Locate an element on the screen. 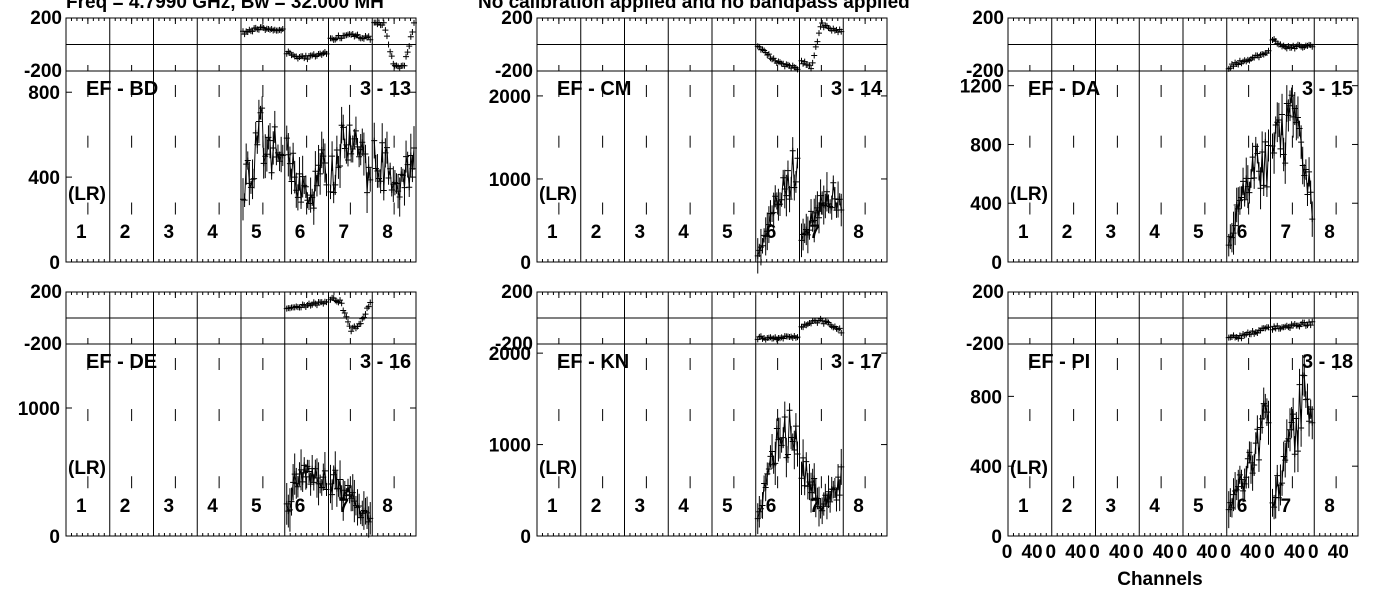  panel-id-label: 3 - 13 is located at coordinates (385, 89).